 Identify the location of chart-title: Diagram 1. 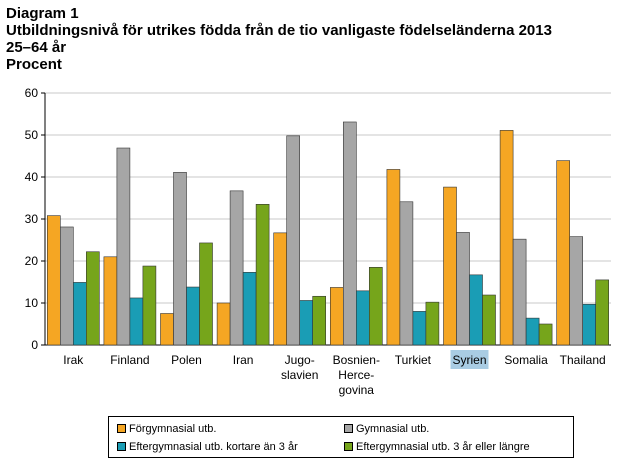
(42, 13).